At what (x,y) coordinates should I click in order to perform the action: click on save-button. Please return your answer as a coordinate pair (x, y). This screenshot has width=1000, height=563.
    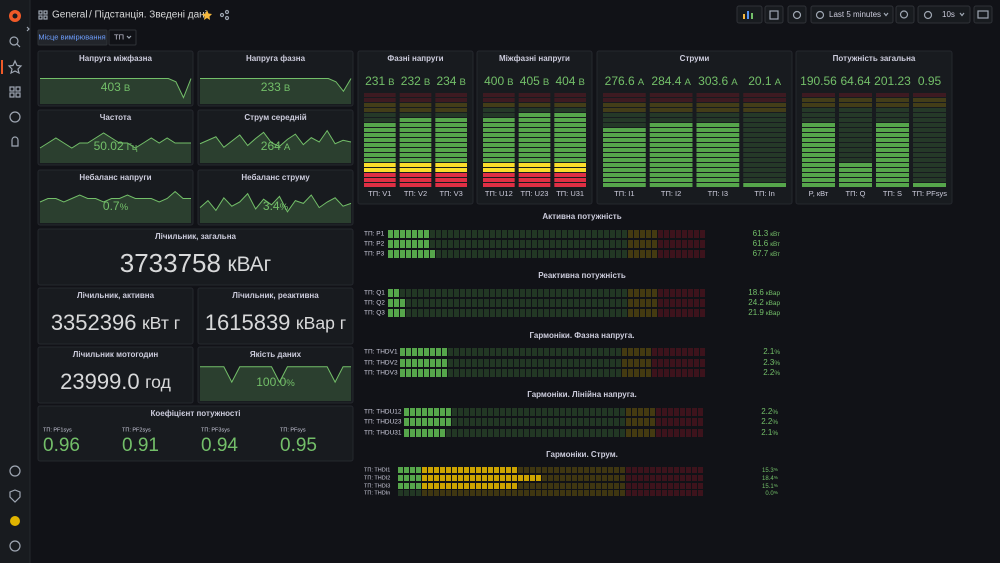
    Looking at the image, I should click on (774, 14).